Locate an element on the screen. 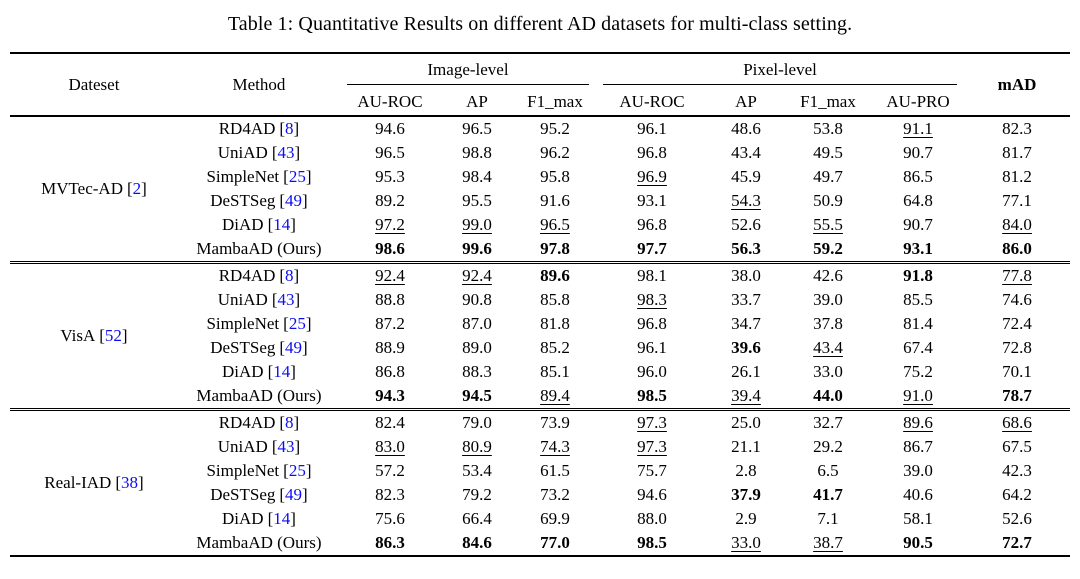 This screenshot has width=1080, height=579. metric-cell: 57.2 is located at coordinates (390, 470).